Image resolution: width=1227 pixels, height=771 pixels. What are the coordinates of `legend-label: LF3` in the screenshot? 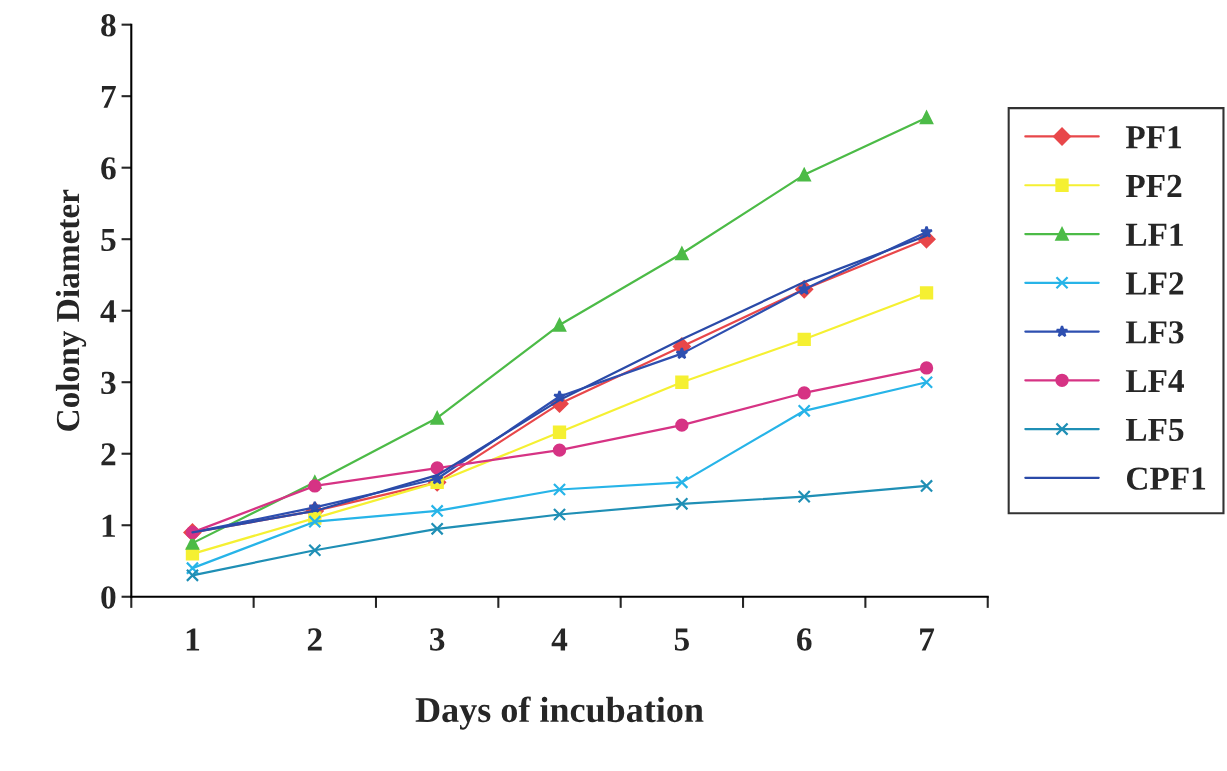 It's located at (1154, 332).